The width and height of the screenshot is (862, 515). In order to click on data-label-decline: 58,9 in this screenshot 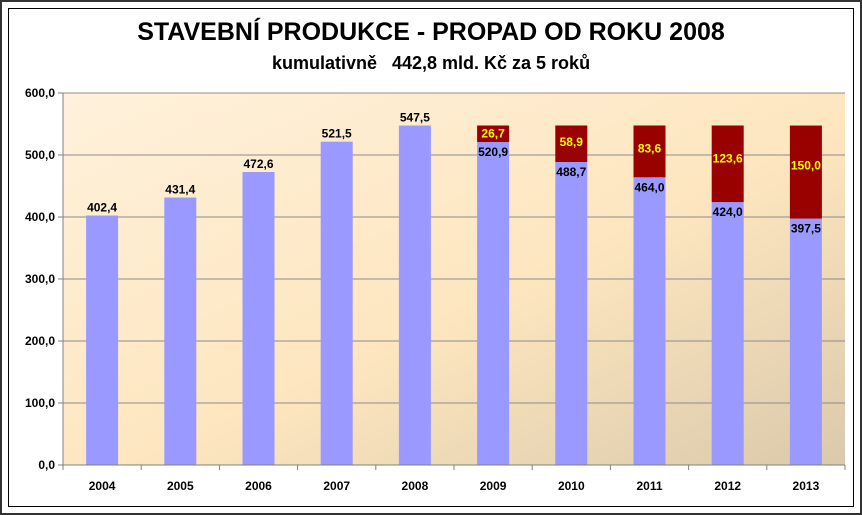, I will do `click(572, 142)`.